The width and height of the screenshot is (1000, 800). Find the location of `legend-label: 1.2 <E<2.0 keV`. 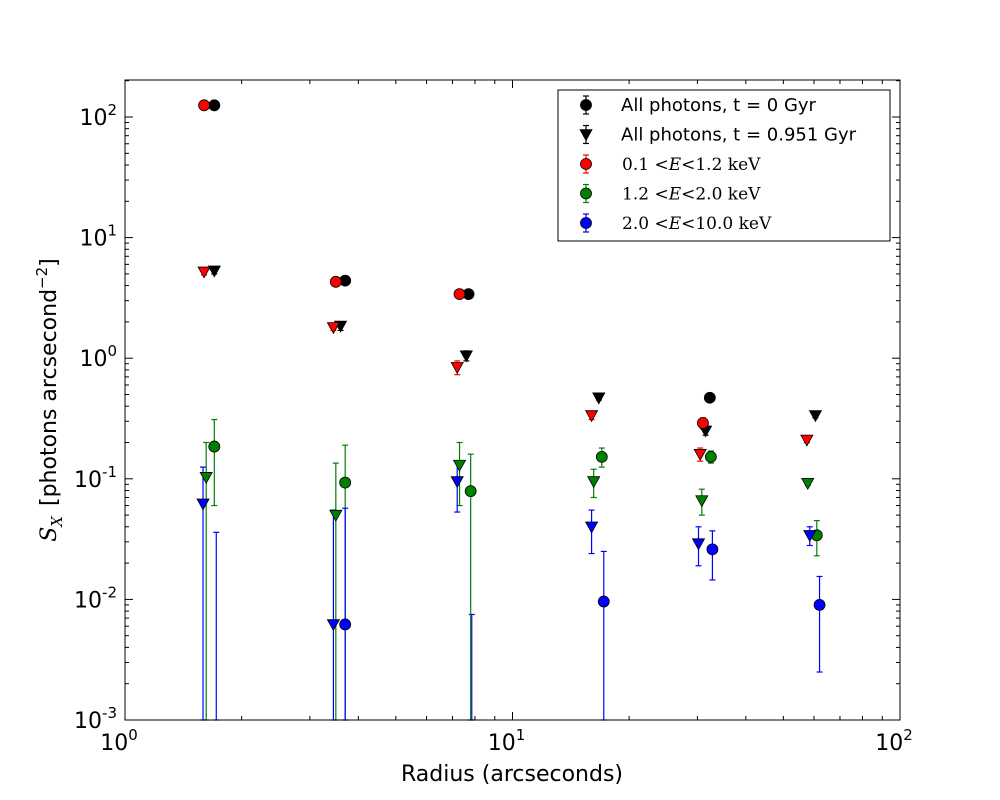

legend-label: 1.2 <E<2.0 keV is located at coordinates (691, 195).